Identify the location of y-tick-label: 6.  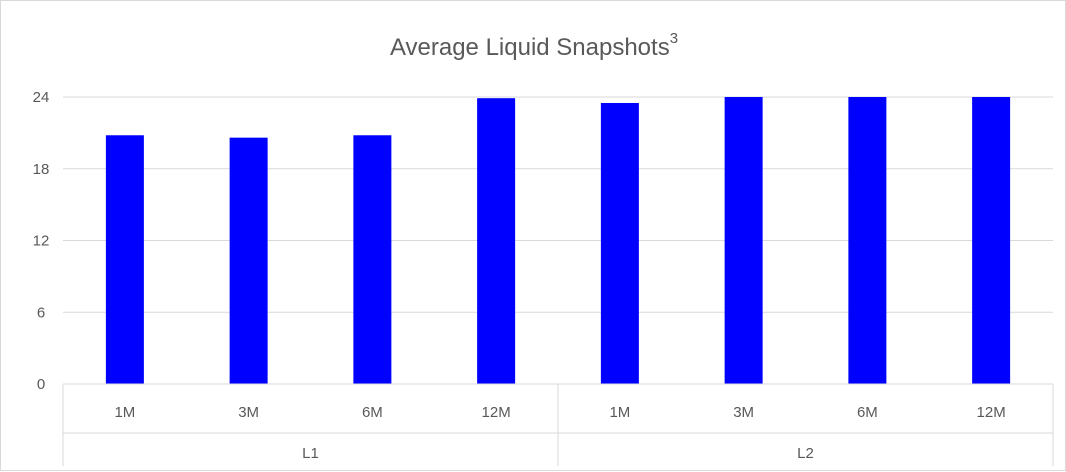
(41, 312).